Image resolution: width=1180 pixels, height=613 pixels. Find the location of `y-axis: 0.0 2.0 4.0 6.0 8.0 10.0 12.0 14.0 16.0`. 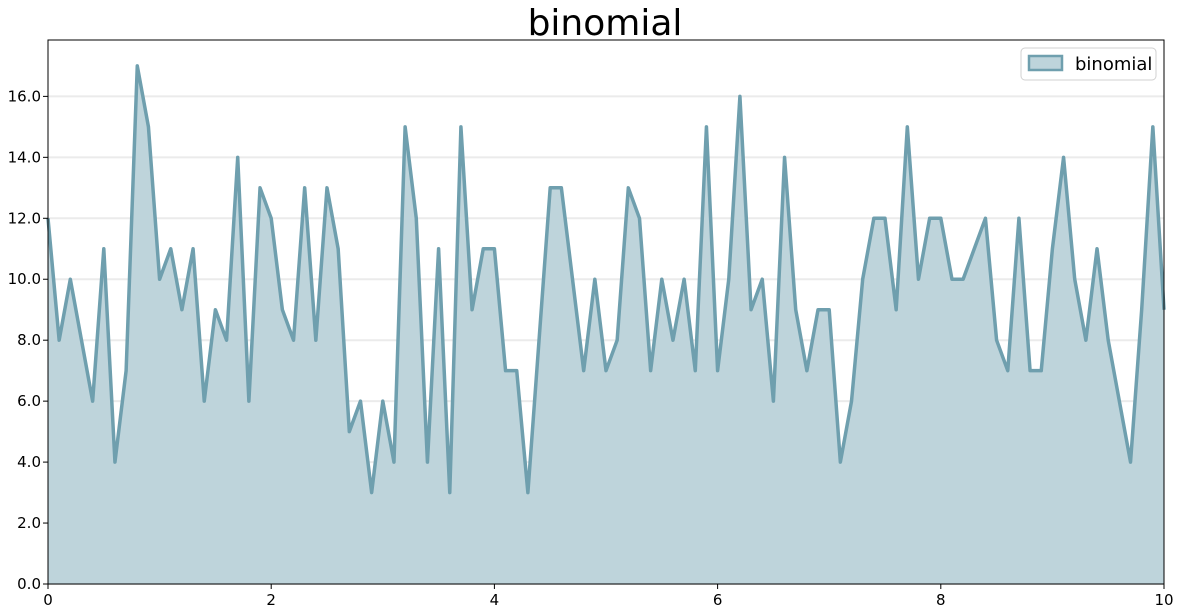

y-axis: 0.0 2.0 4.0 6.0 8.0 10.0 12.0 14.0 16.0 is located at coordinates (28, 340).